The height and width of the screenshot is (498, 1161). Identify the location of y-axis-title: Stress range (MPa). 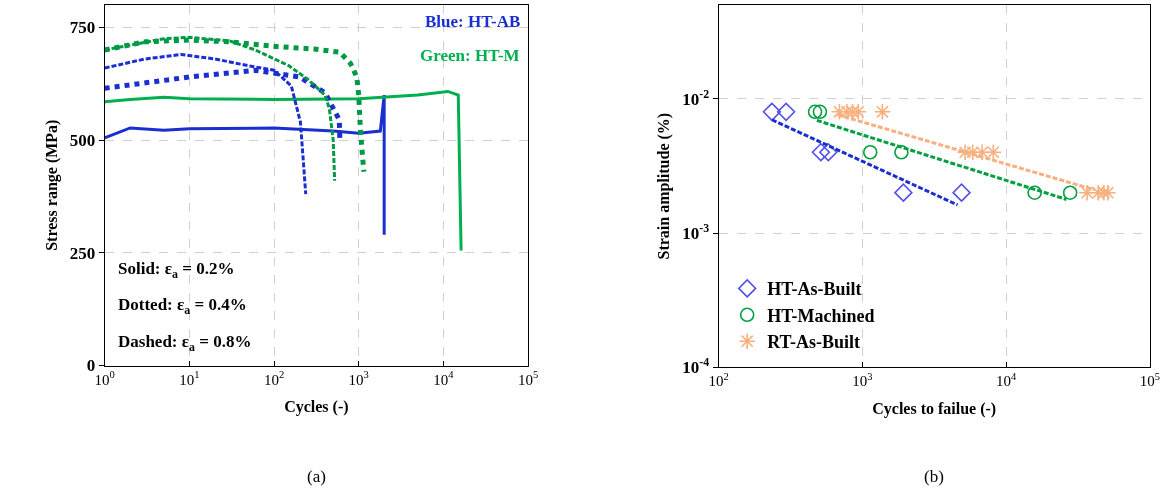
(51, 185).